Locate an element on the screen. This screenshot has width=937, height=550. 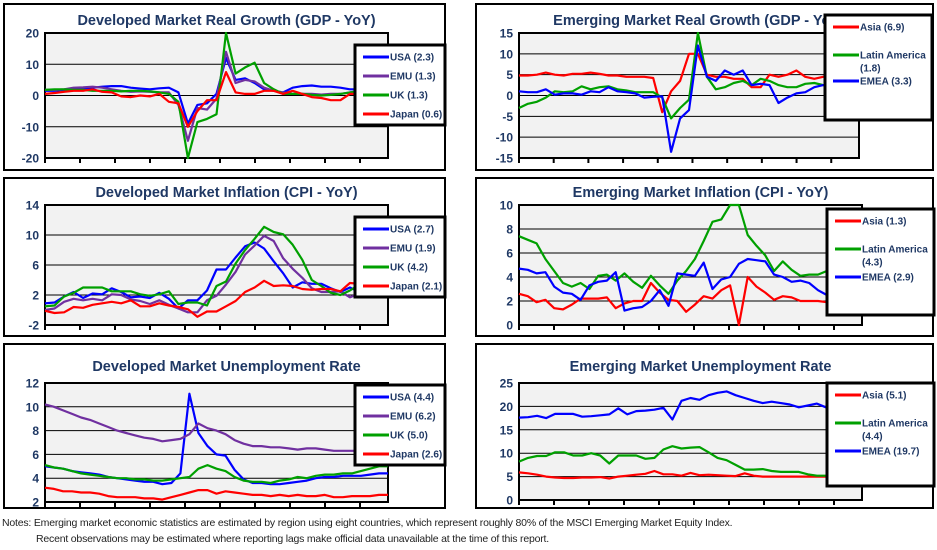
chart-legend: Asia (1.3) Latin America (4.3) EMEA (2.9) is located at coordinates (880, 262).